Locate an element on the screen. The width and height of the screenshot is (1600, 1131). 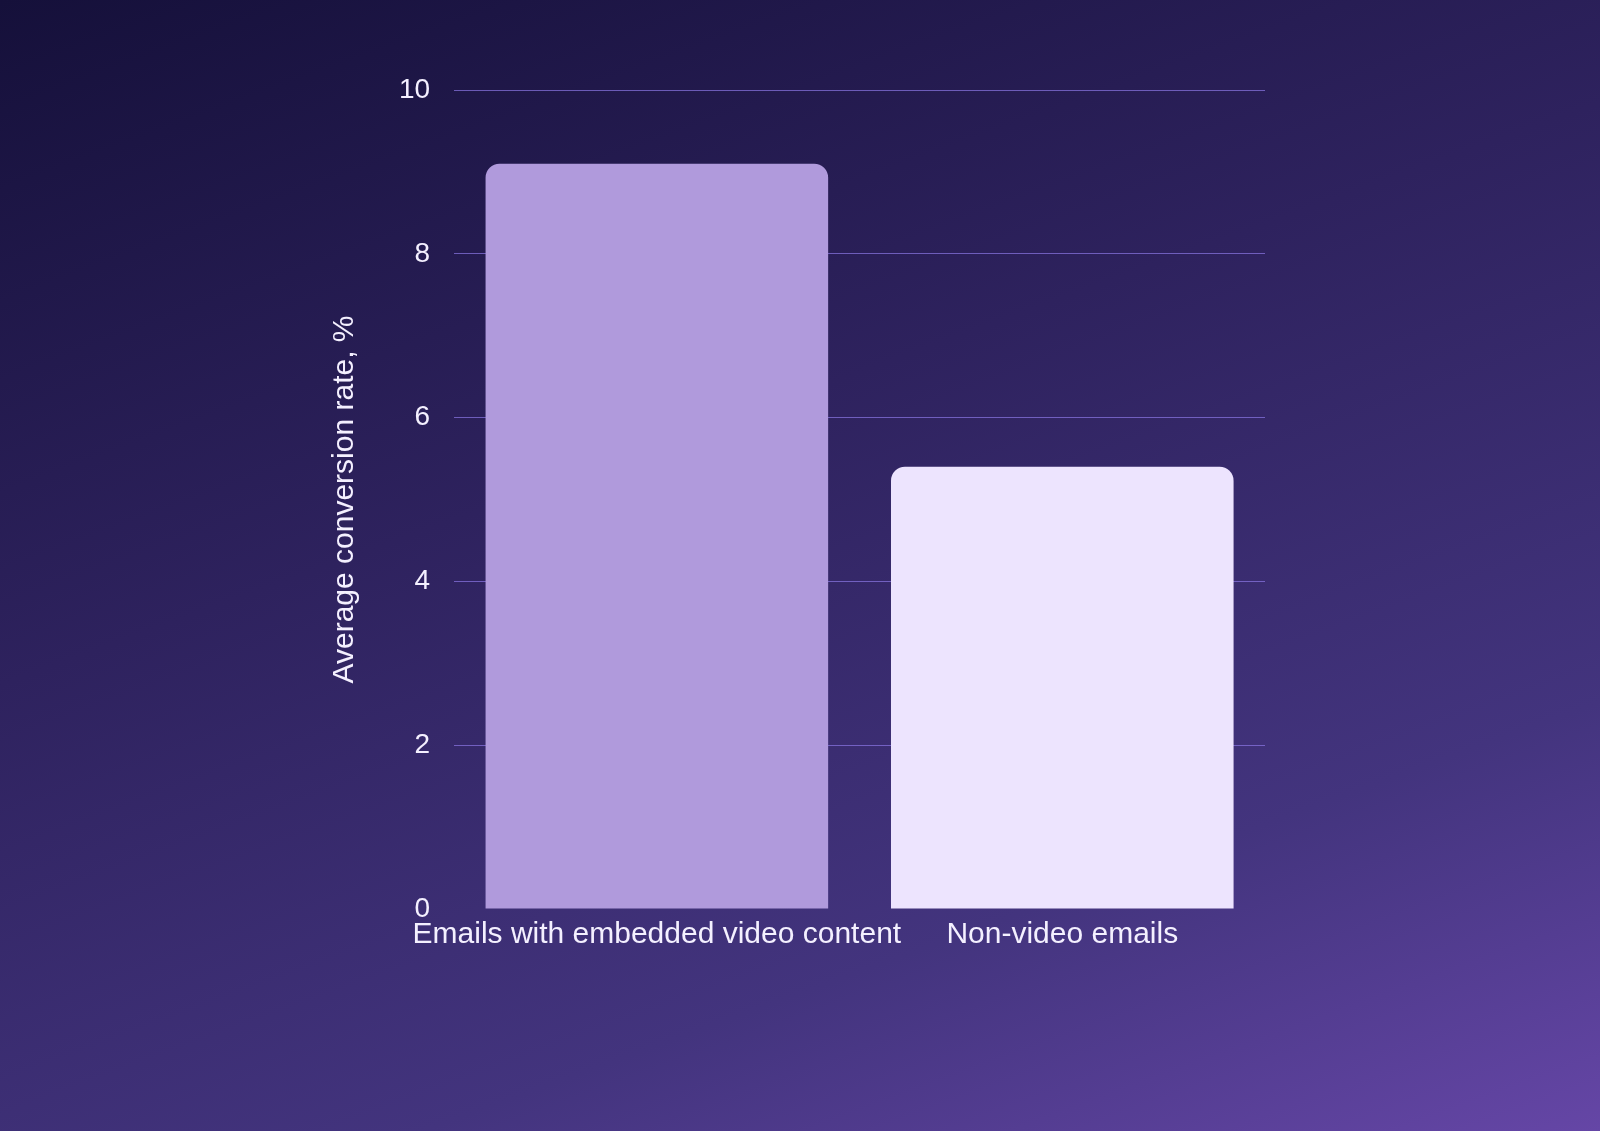
y-axis-title: Average conversion rate, % is located at coordinates (343, 499).